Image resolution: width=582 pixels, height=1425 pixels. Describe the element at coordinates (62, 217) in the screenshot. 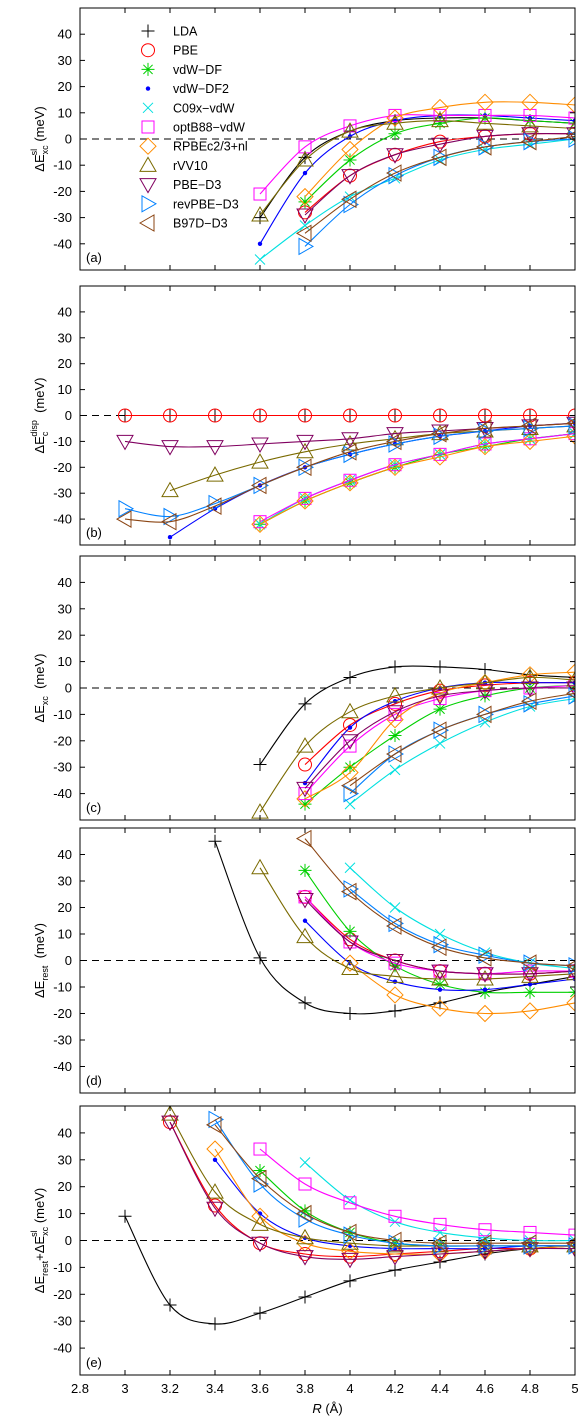

I see `y-tick-label: -30` at that location.